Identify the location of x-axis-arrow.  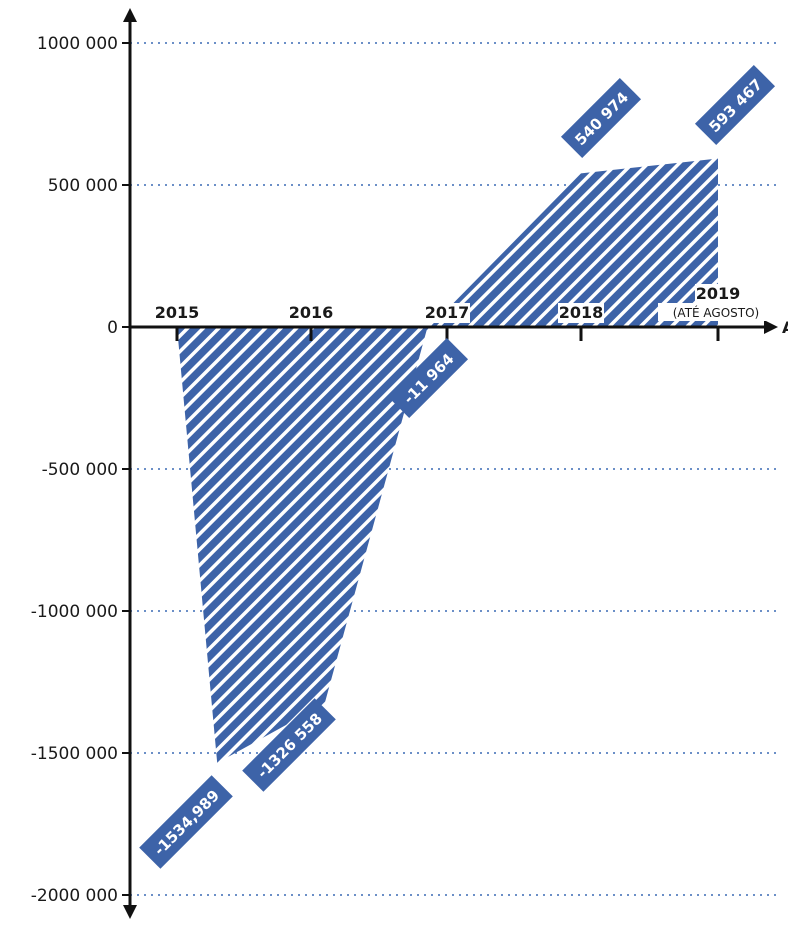
(771, 327).